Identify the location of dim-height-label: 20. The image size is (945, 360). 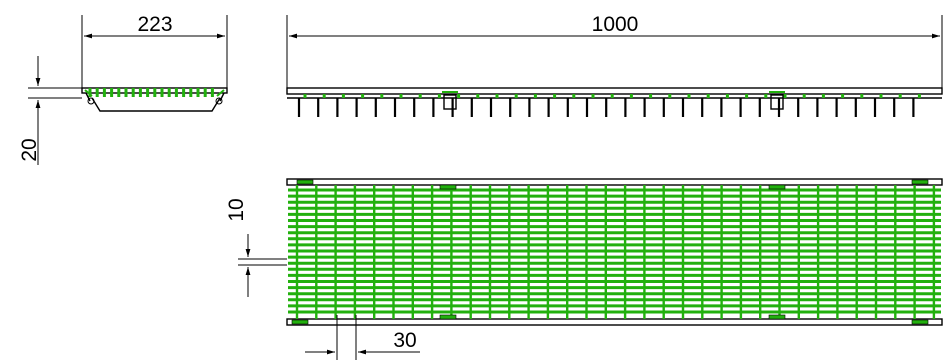
(29, 149).